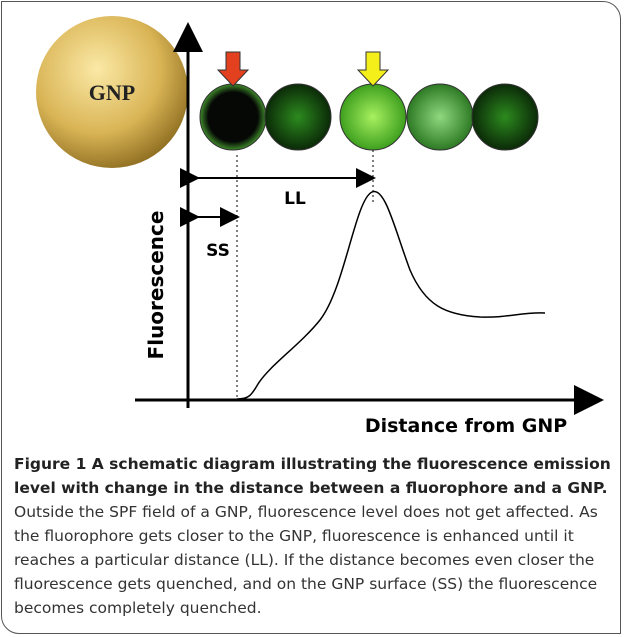 This screenshot has height=637, width=624. I want to click on gnp-label: GNP, so click(112, 92).